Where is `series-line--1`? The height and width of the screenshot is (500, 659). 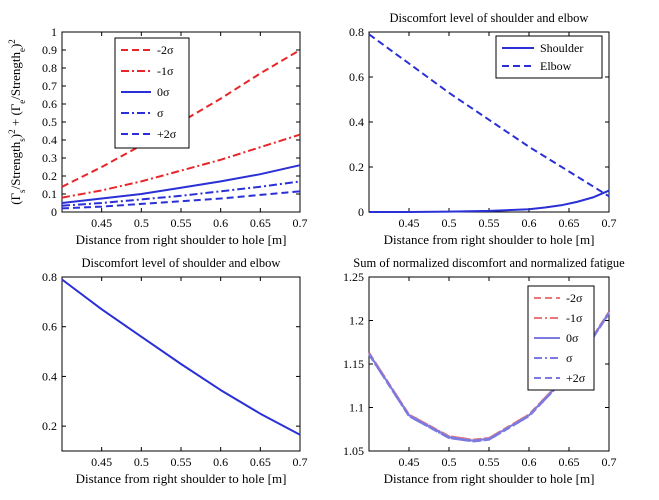 series-line--1 is located at coordinates (181, 166).